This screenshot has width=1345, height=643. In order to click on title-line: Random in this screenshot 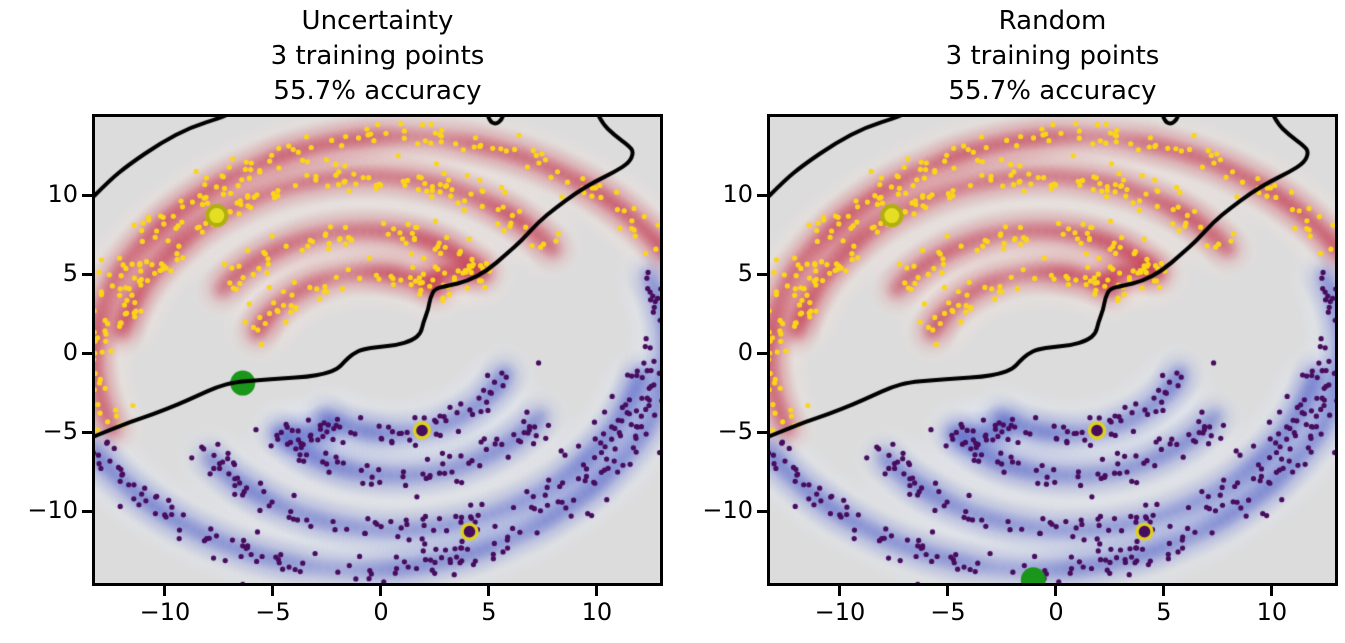, I will do `click(1052, 21)`.